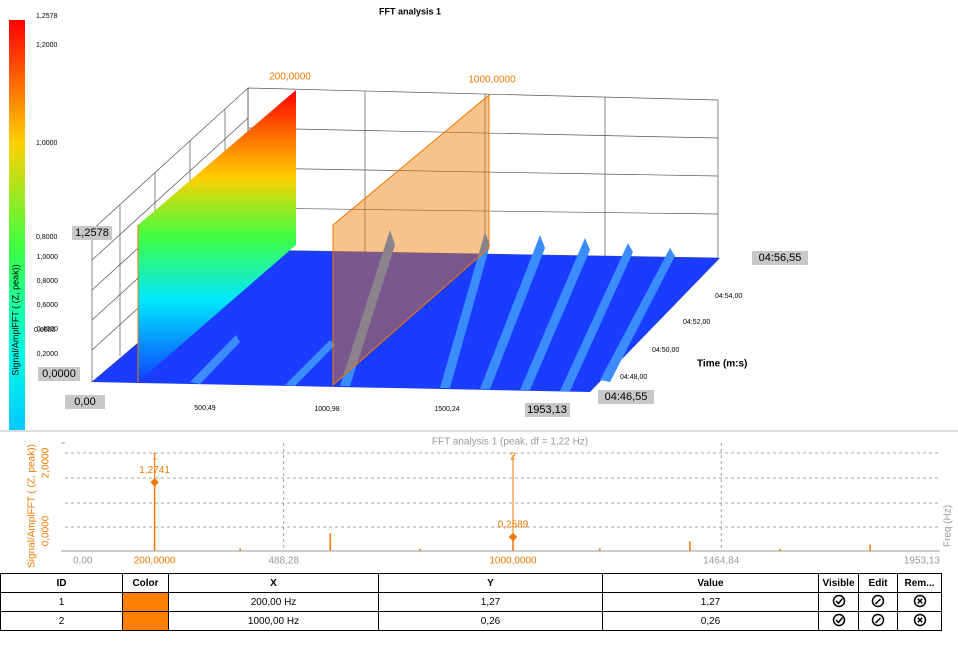 This screenshot has width=958, height=646. Describe the element at coordinates (502, 490) in the screenshot. I see `minor-grid` at that location.